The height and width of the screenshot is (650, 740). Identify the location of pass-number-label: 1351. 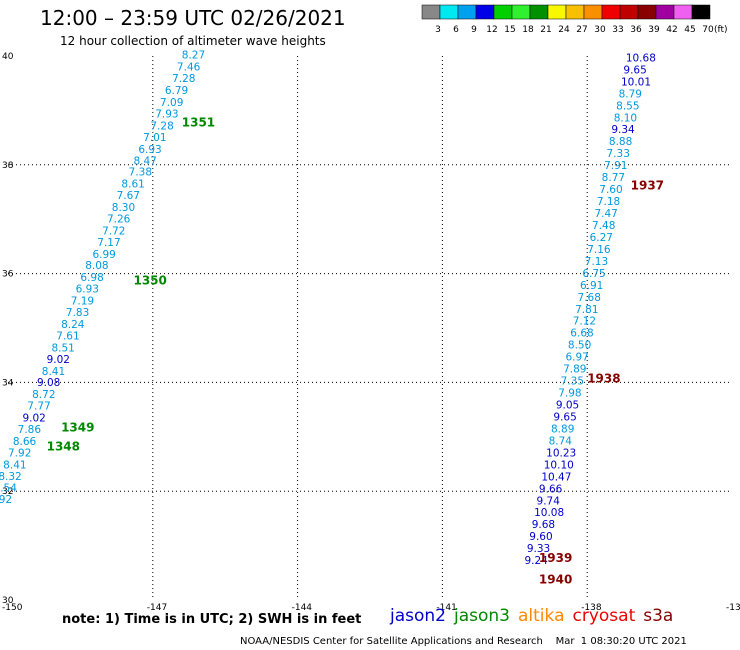
(198, 123).